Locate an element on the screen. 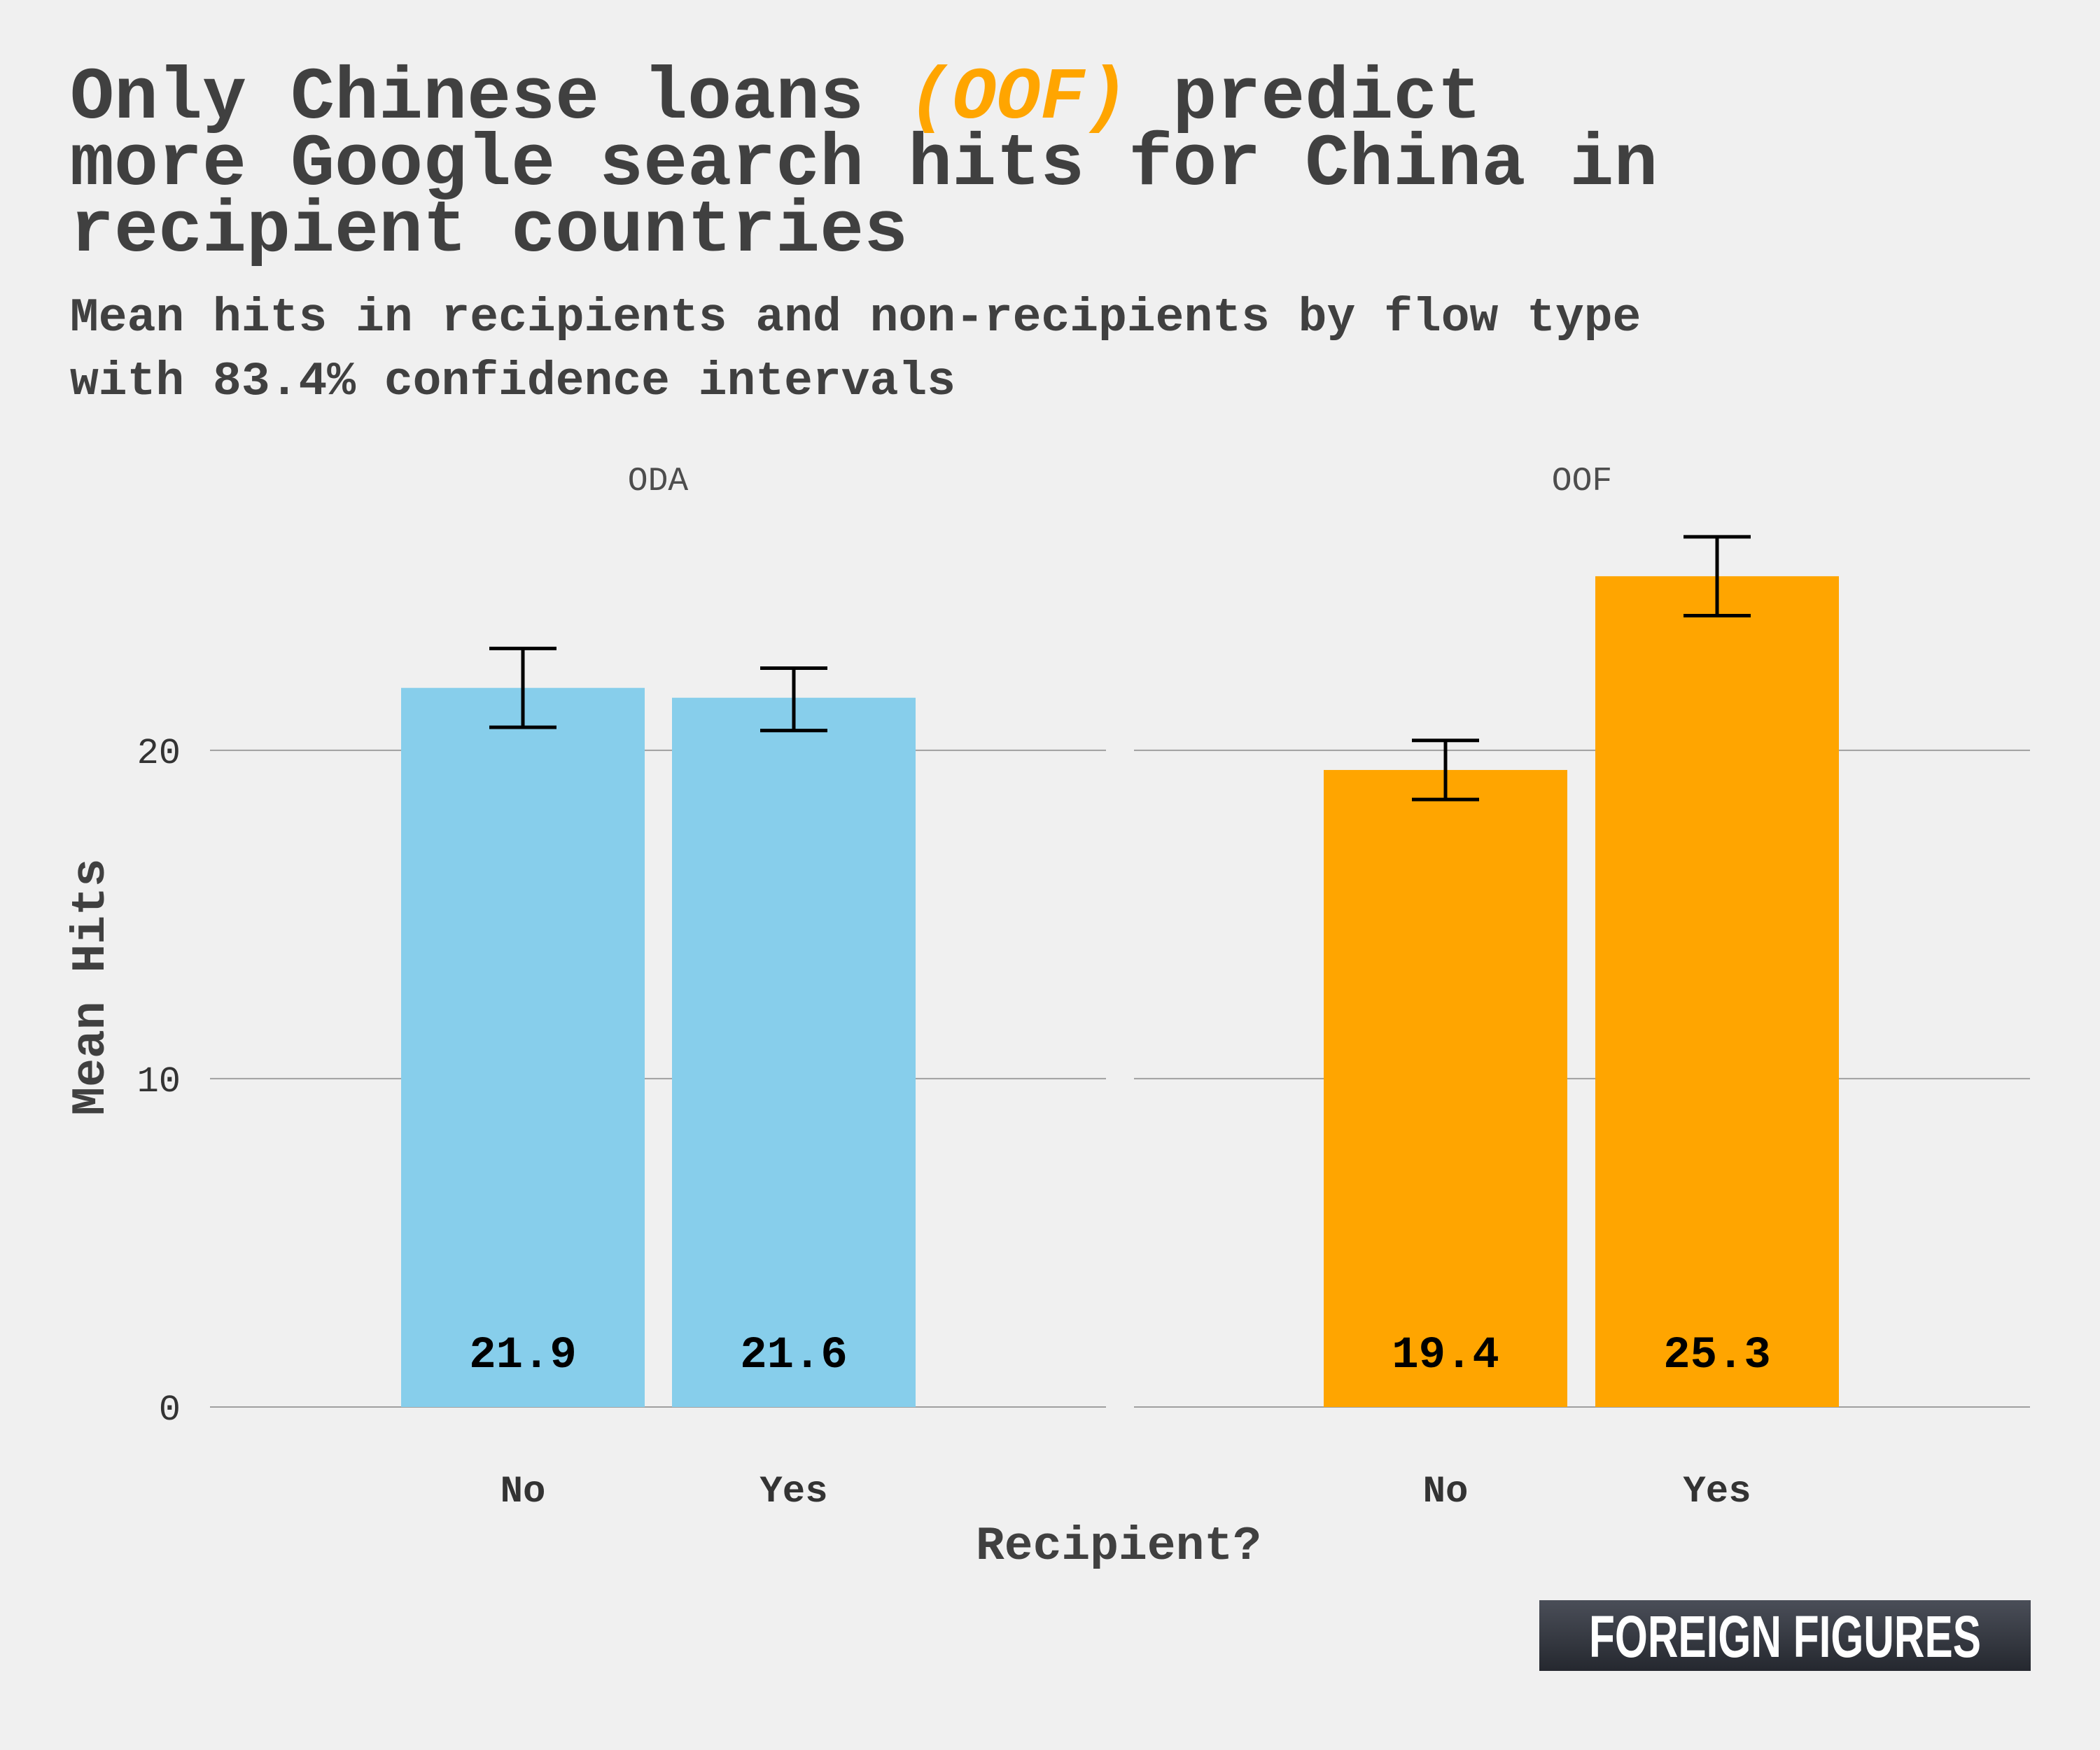 This screenshot has width=2100, height=1750. error-bar-oda-no is located at coordinates (522, 687).